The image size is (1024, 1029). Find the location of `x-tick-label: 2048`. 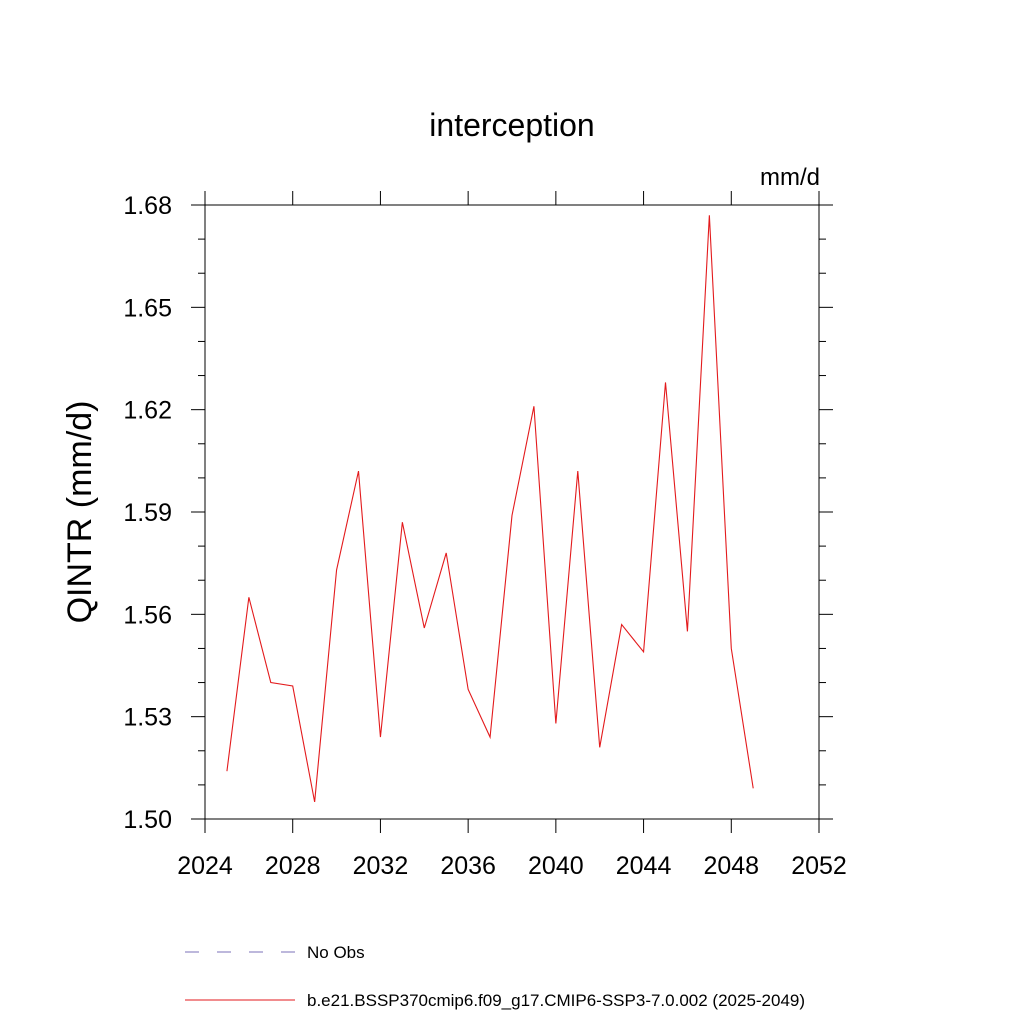

x-tick-label: 2048 is located at coordinates (731, 866).